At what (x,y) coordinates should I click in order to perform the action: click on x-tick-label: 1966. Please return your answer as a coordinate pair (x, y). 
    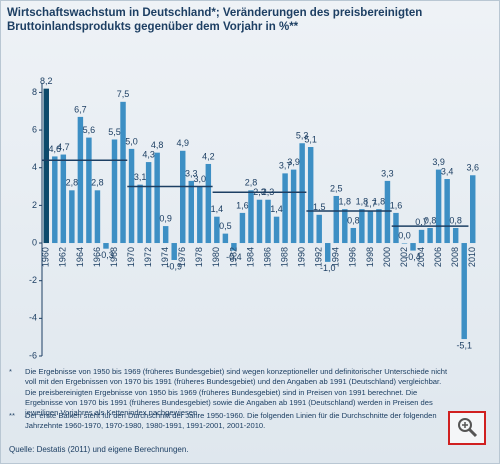
    Looking at the image, I should click on (97, 257).